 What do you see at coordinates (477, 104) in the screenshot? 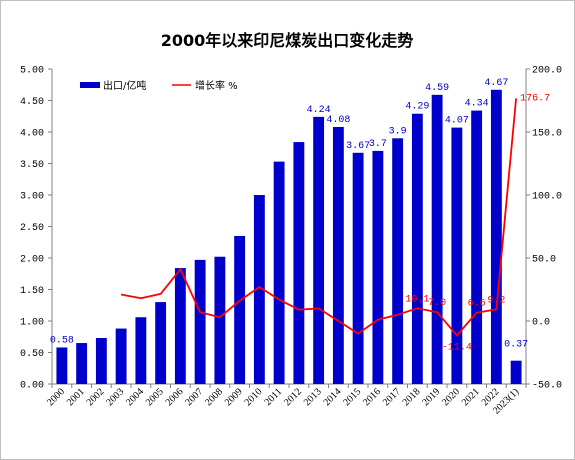
I see `bar-data-label: 4.34` at bounding box center [477, 104].